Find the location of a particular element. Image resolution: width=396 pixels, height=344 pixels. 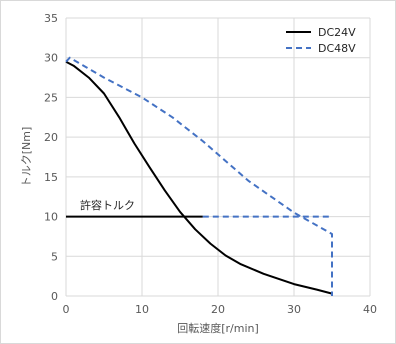

x-tick-label: 20 is located at coordinates (218, 309).